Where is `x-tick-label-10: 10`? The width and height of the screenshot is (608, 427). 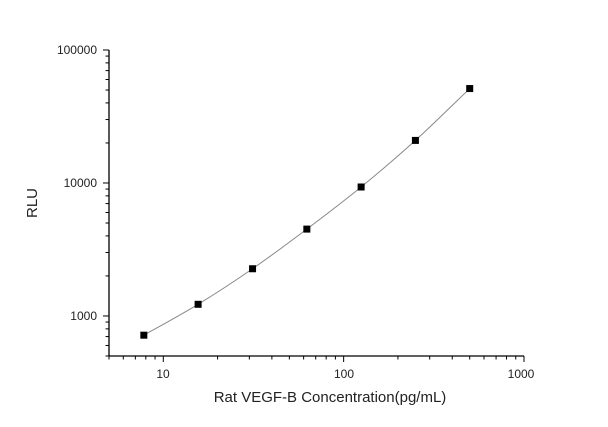 x-tick-label-10: 10 is located at coordinates (163, 374).